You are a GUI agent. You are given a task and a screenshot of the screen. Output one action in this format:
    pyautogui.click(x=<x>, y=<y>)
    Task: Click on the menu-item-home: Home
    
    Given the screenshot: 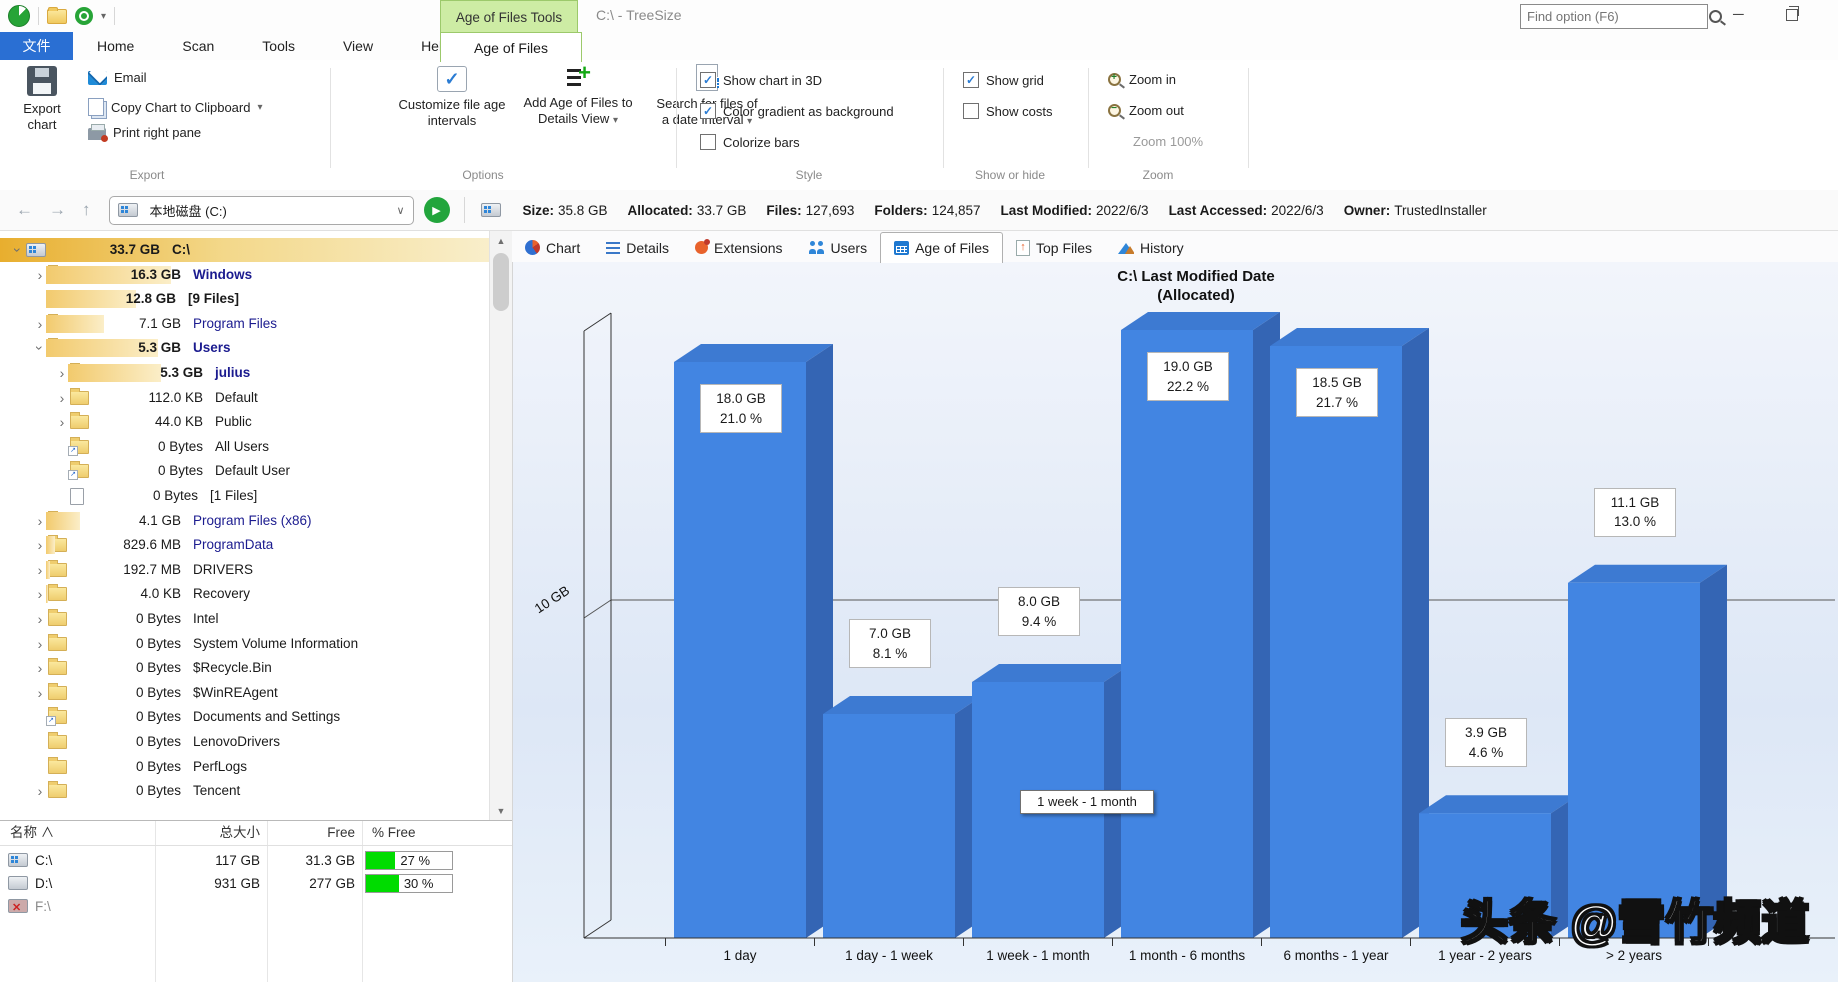 What is the action you would take?
    pyautogui.click(x=116, y=46)
    